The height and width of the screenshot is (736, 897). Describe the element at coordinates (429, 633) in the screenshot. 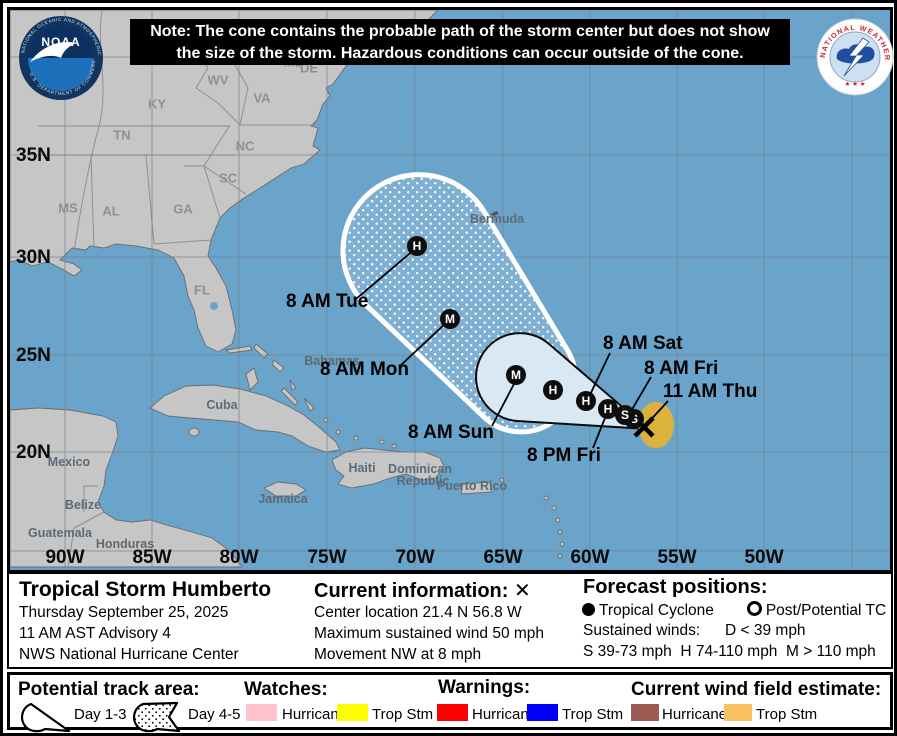

I see `max-wind: Maximum sustained wind 50 mph` at that location.